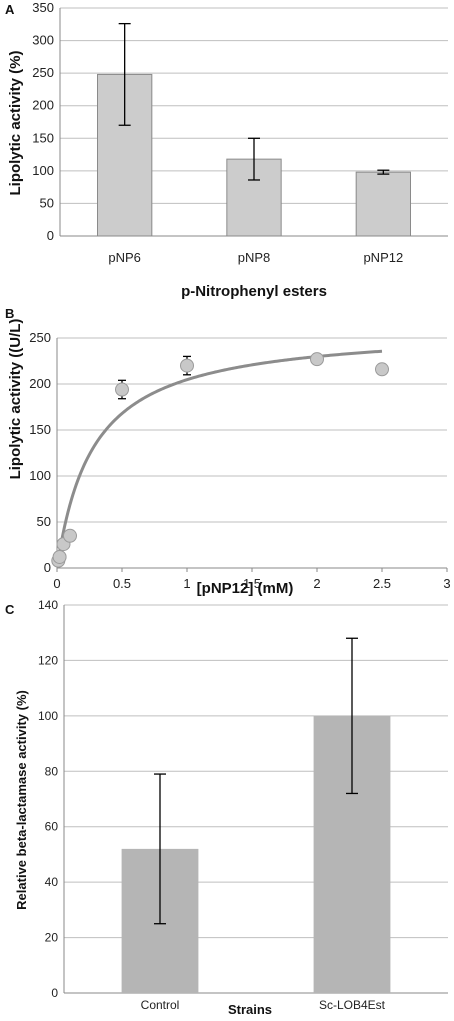 The width and height of the screenshot is (454, 1021). I want to click on a-y-tick-label: 50, so click(47, 202).